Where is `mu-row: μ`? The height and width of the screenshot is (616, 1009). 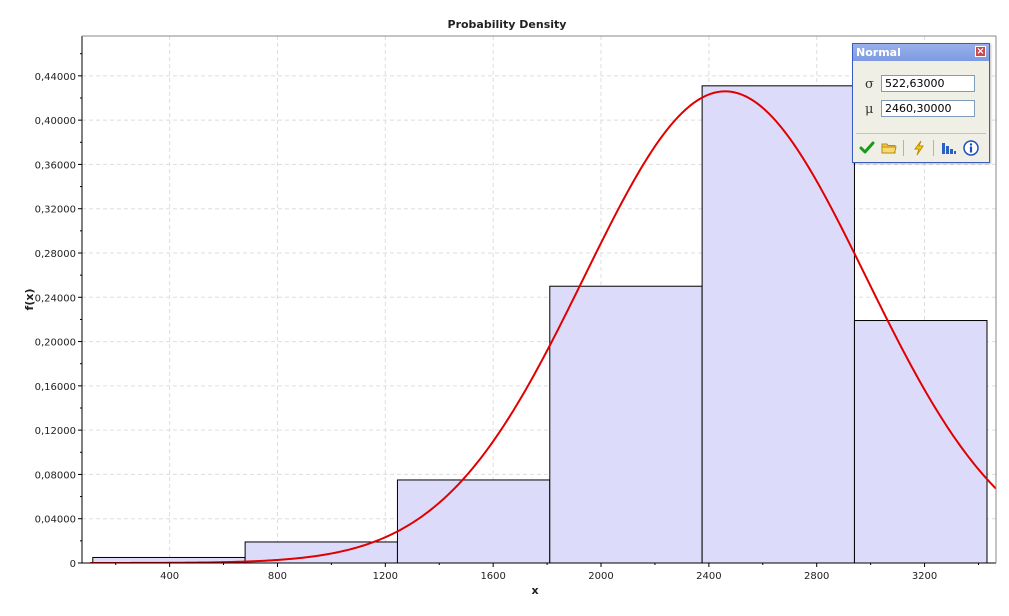 mu-row: μ is located at coordinates (921, 109).